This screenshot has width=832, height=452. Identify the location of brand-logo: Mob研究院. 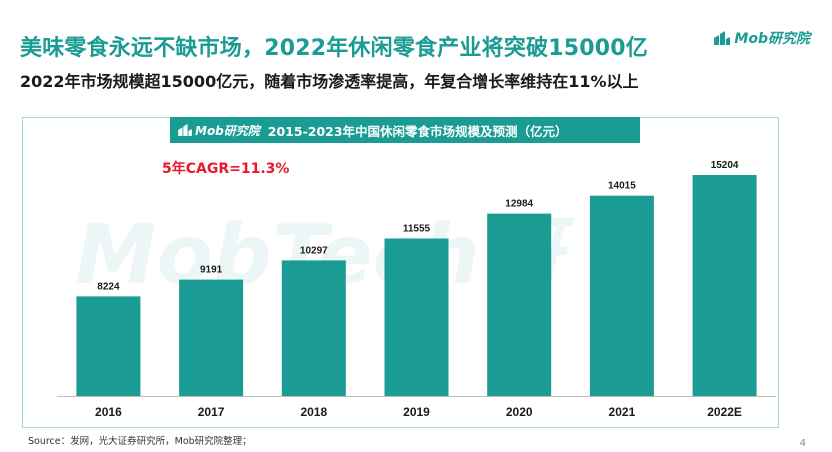
(762, 38).